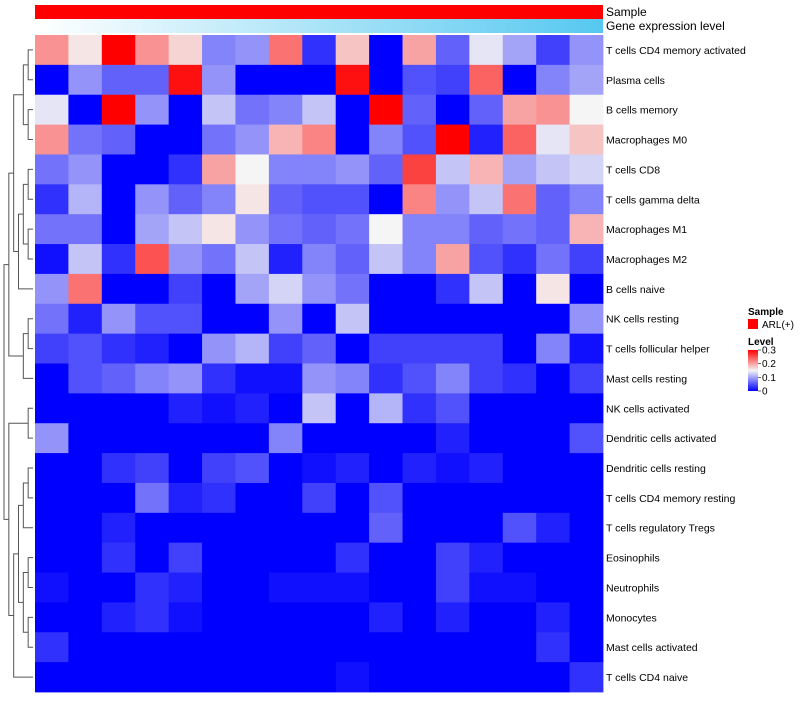  What do you see at coordinates (646, 379) in the screenshot?
I see `row-label: Mast cells resting` at bounding box center [646, 379].